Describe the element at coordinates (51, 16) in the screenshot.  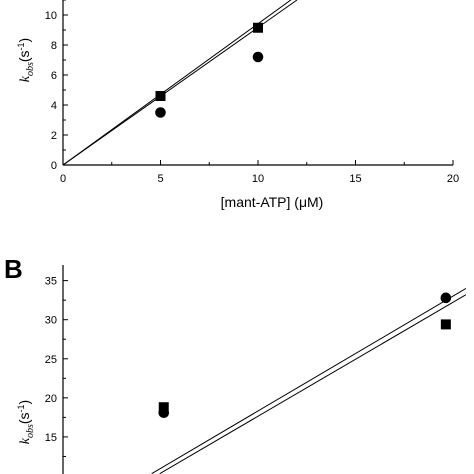
I see `panel-a-y-tick-label: 10` at that location.